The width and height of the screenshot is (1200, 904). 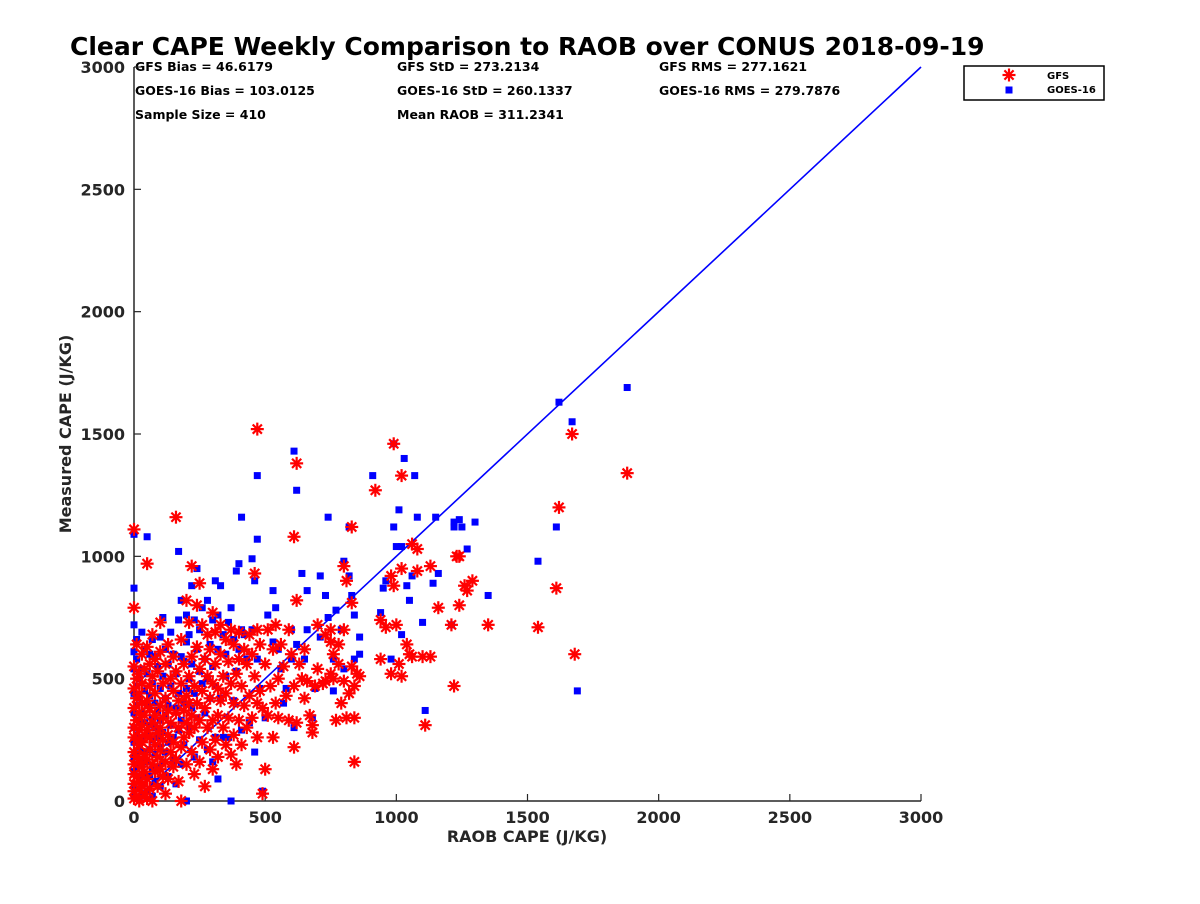 I want to click on y-tick-label: 0, so click(x=119, y=801).